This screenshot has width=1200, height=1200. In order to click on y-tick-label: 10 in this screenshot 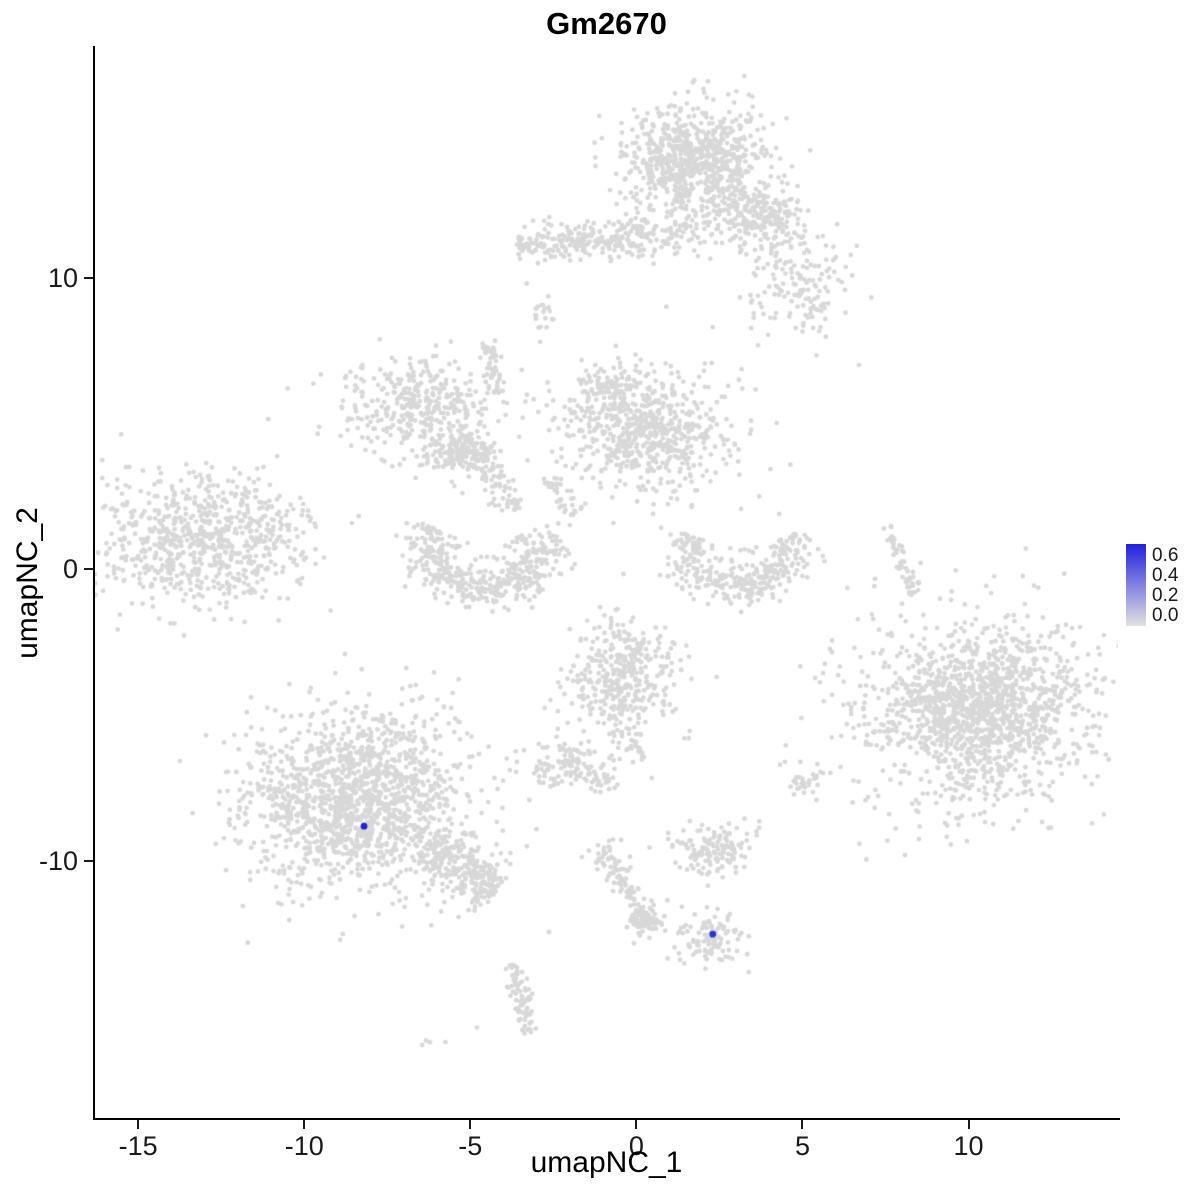, I will do `click(62, 277)`.